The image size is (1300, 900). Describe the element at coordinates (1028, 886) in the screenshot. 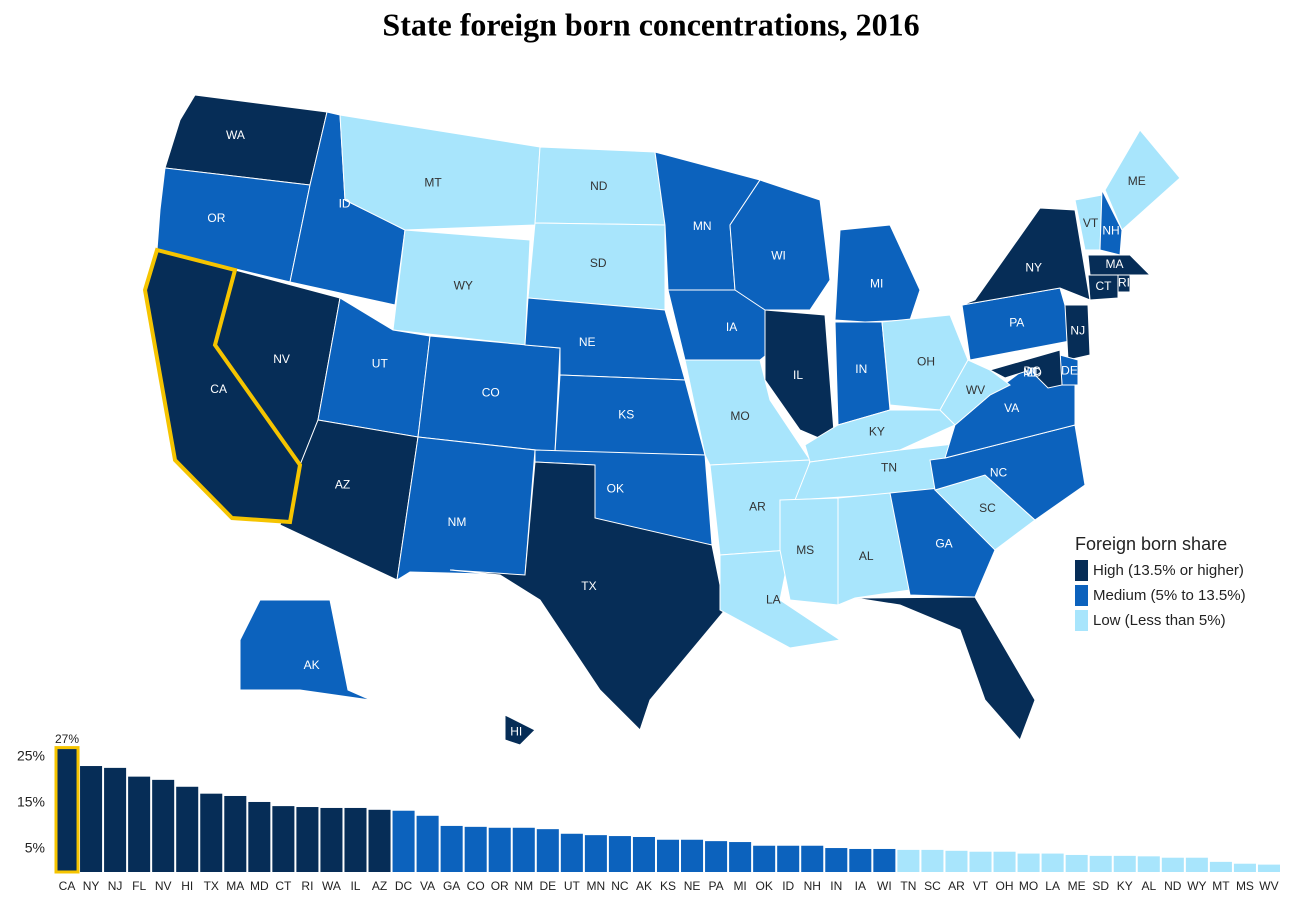

I see `x-tick-label: MO` at that location.